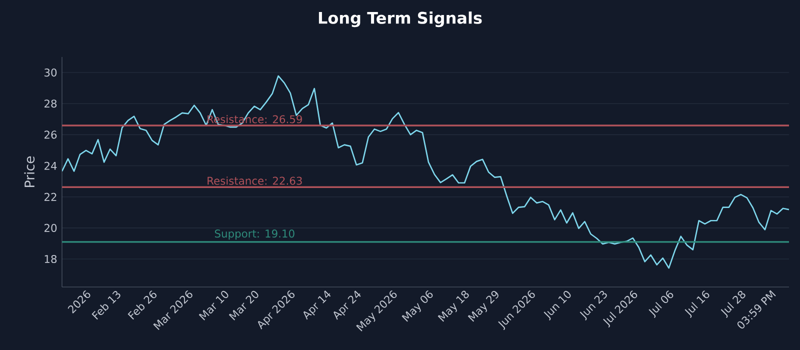 Image resolution: width=800 pixels, height=350 pixels. Describe the element at coordinates (50, 104) in the screenshot. I see `y-tick-label: 28` at that location.